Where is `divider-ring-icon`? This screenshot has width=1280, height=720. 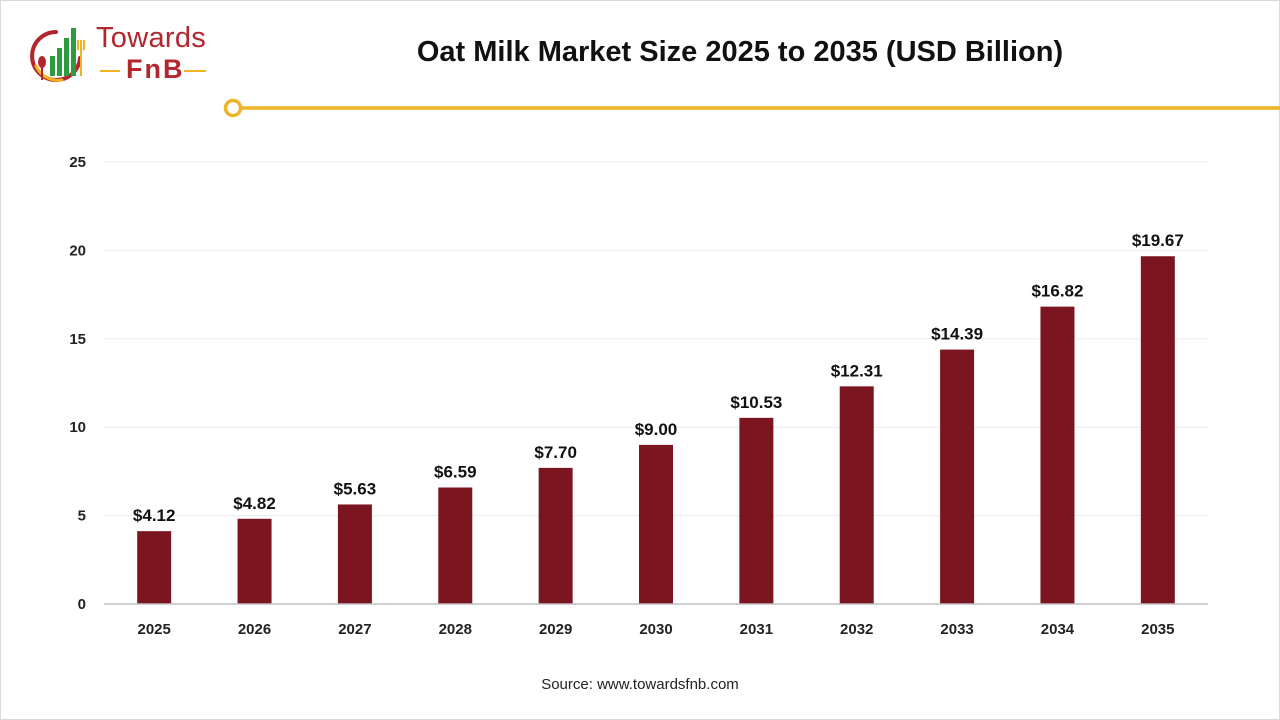 divider-ring-icon is located at coordinates (233, 108).